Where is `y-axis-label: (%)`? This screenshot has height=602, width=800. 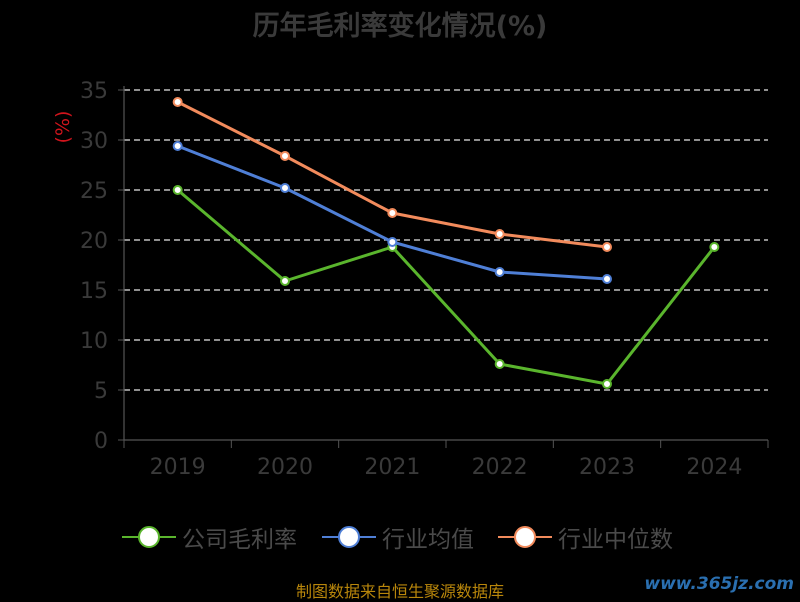 y-axis-label: (%) is located at coordinates (63, 127).